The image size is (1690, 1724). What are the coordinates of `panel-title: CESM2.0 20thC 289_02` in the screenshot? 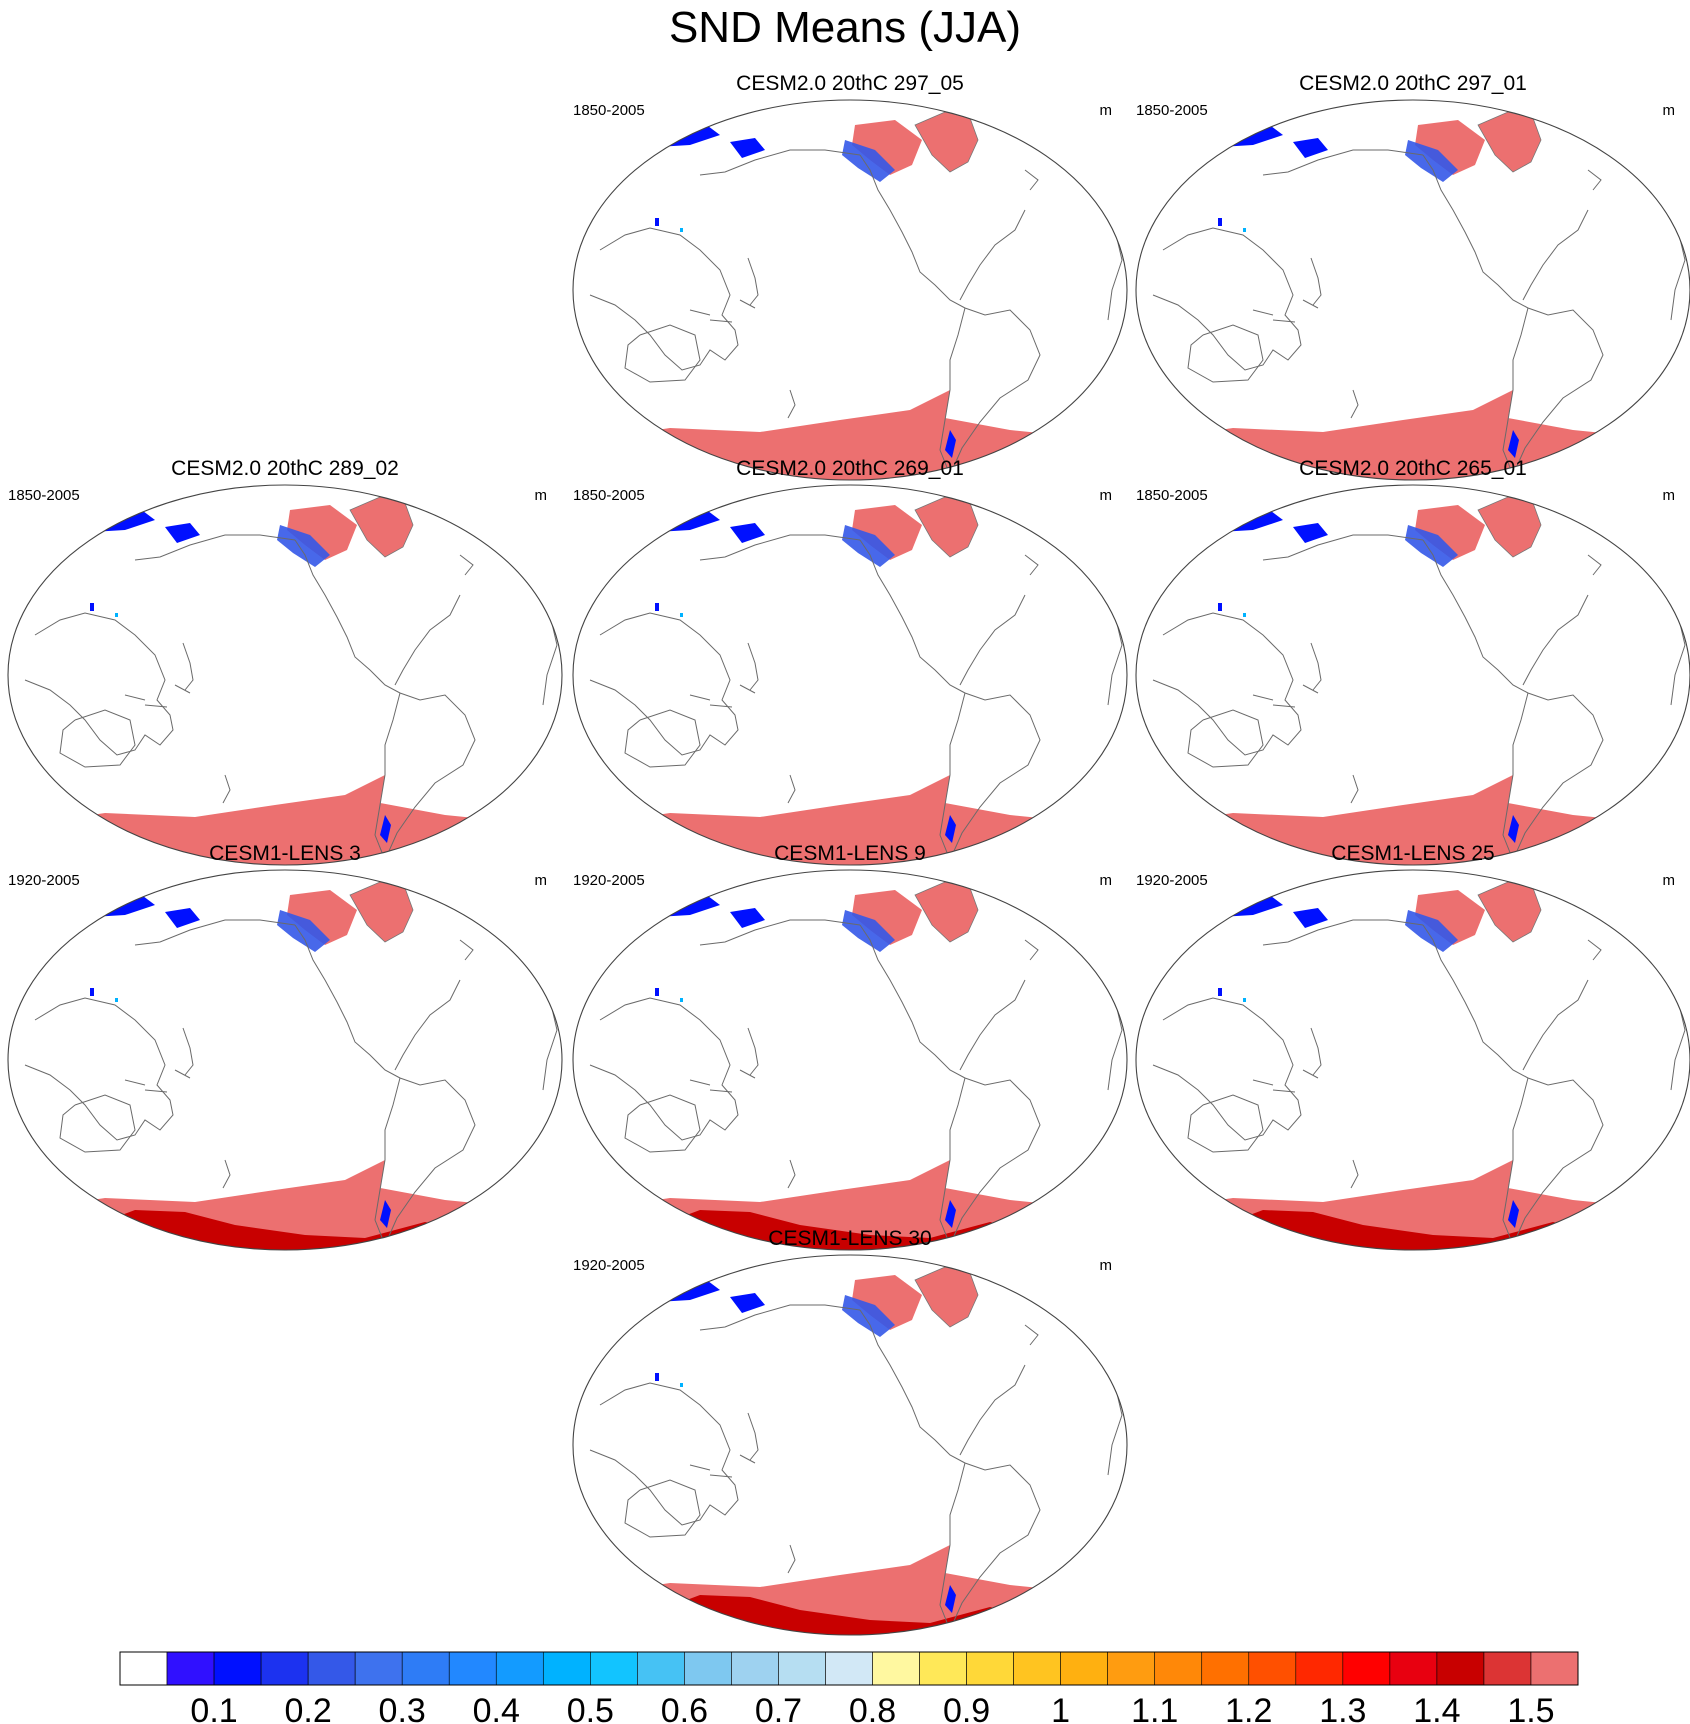 It's located at (285, 468).